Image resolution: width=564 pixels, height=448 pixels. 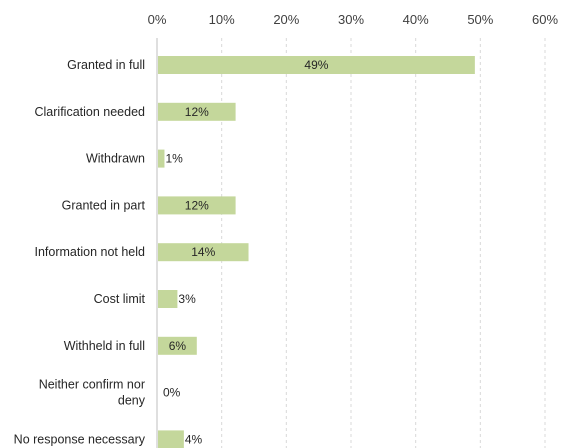 I want to click on category-label: Neither confirm nor, so click(x=92, y=385).